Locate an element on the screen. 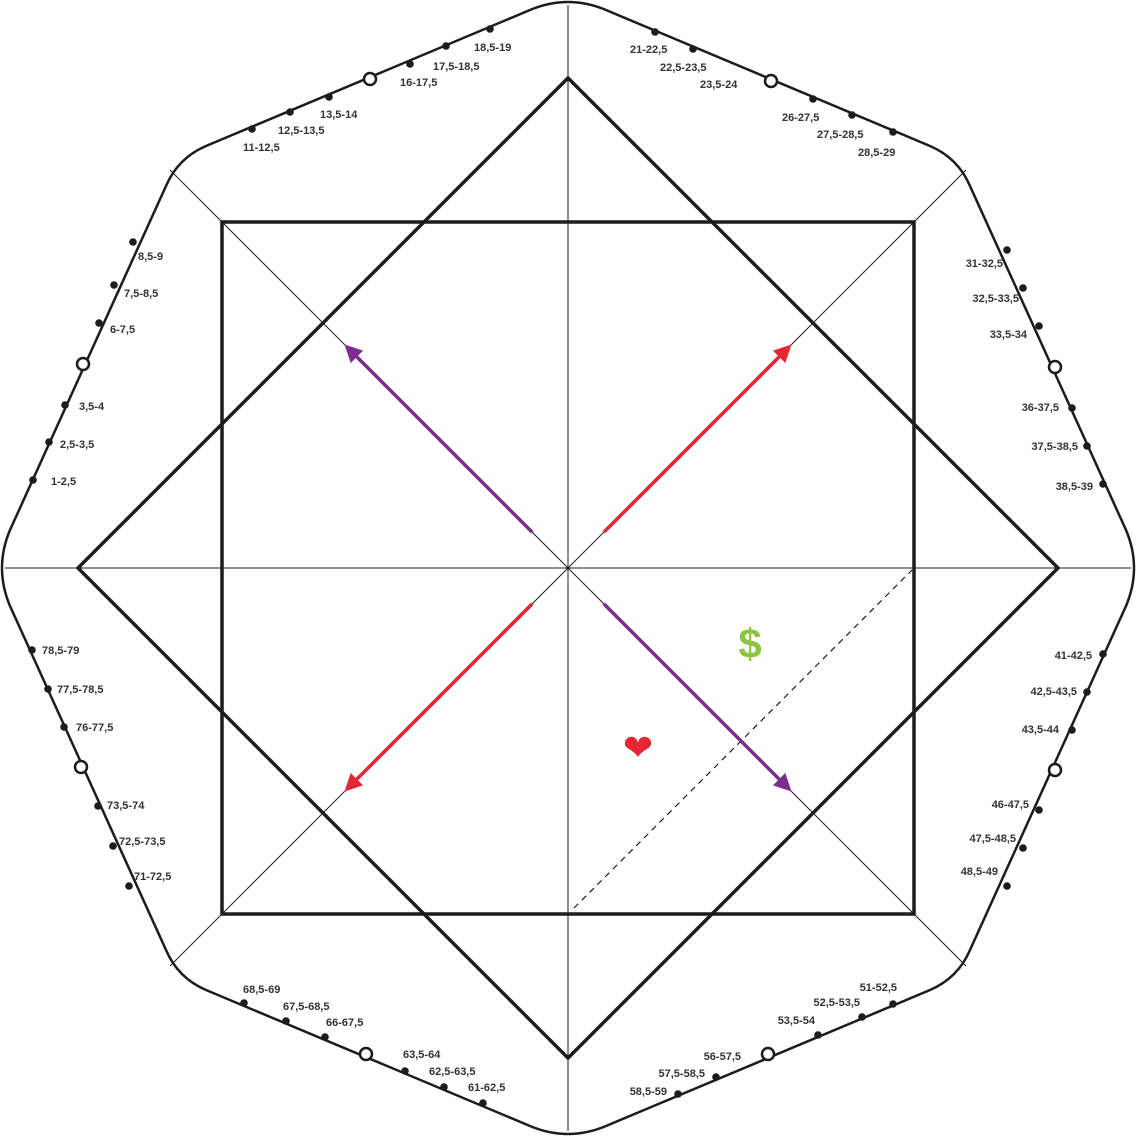  edge-label: 76-77,5 is located at coordinates (94, 728).